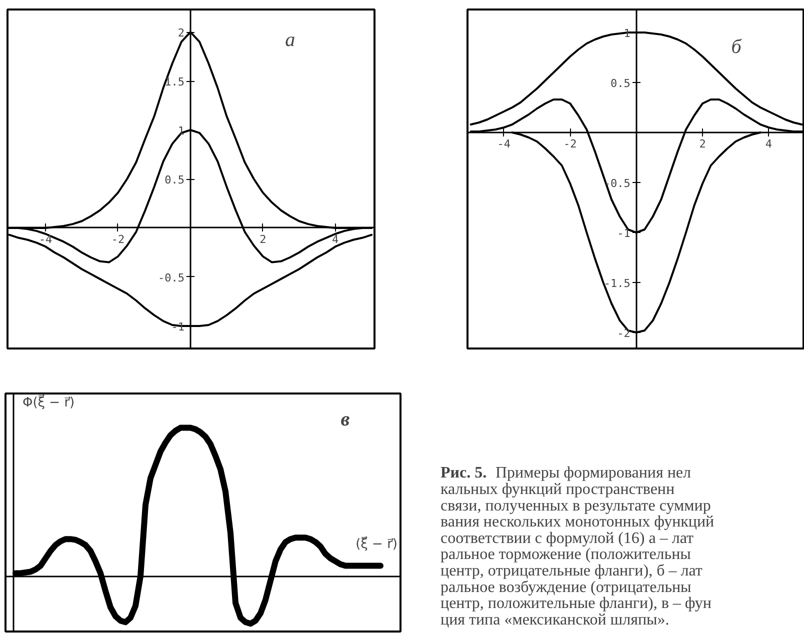  I want to click on text: б, so click(736, 47).